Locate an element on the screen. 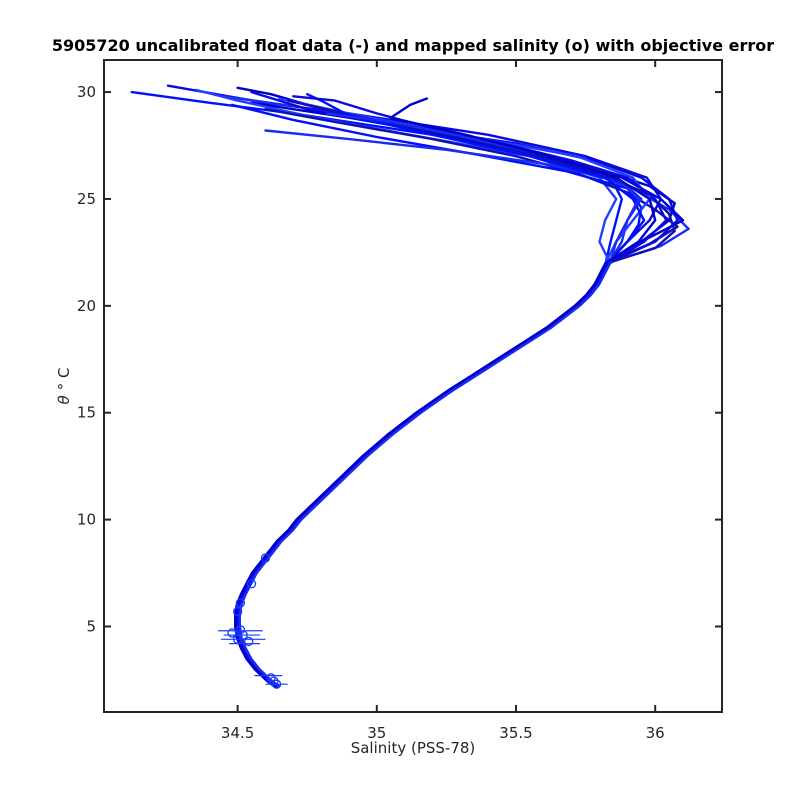 The image size is (800, 805). y-tick-label: 30 is located at coordinates (86, 92).